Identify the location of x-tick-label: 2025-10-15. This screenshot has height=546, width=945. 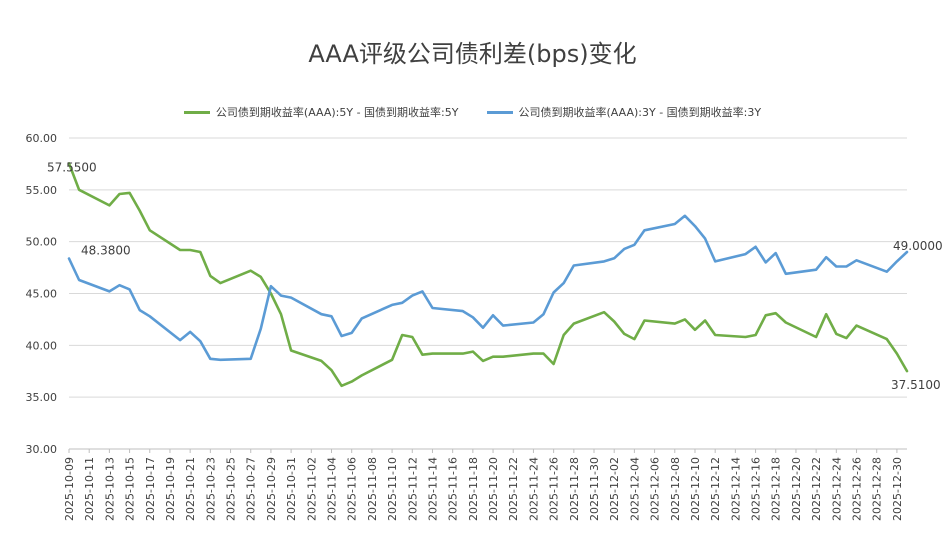
(130, 489).